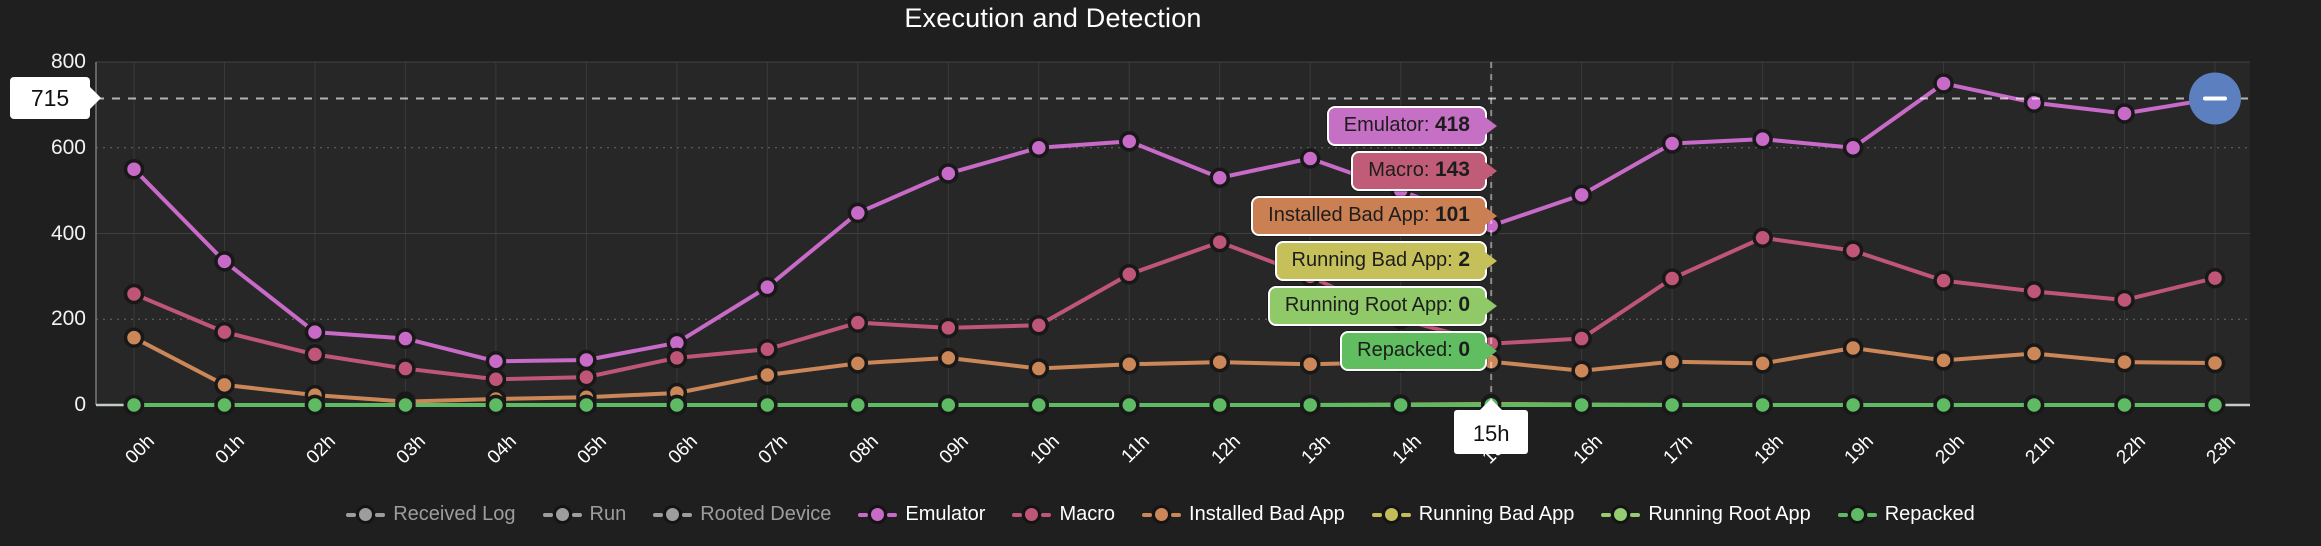 The width and height of the screenshot is (2321, 546). I want to click on legend-item-running-root-app: Running Root App, so click(1706, 514).